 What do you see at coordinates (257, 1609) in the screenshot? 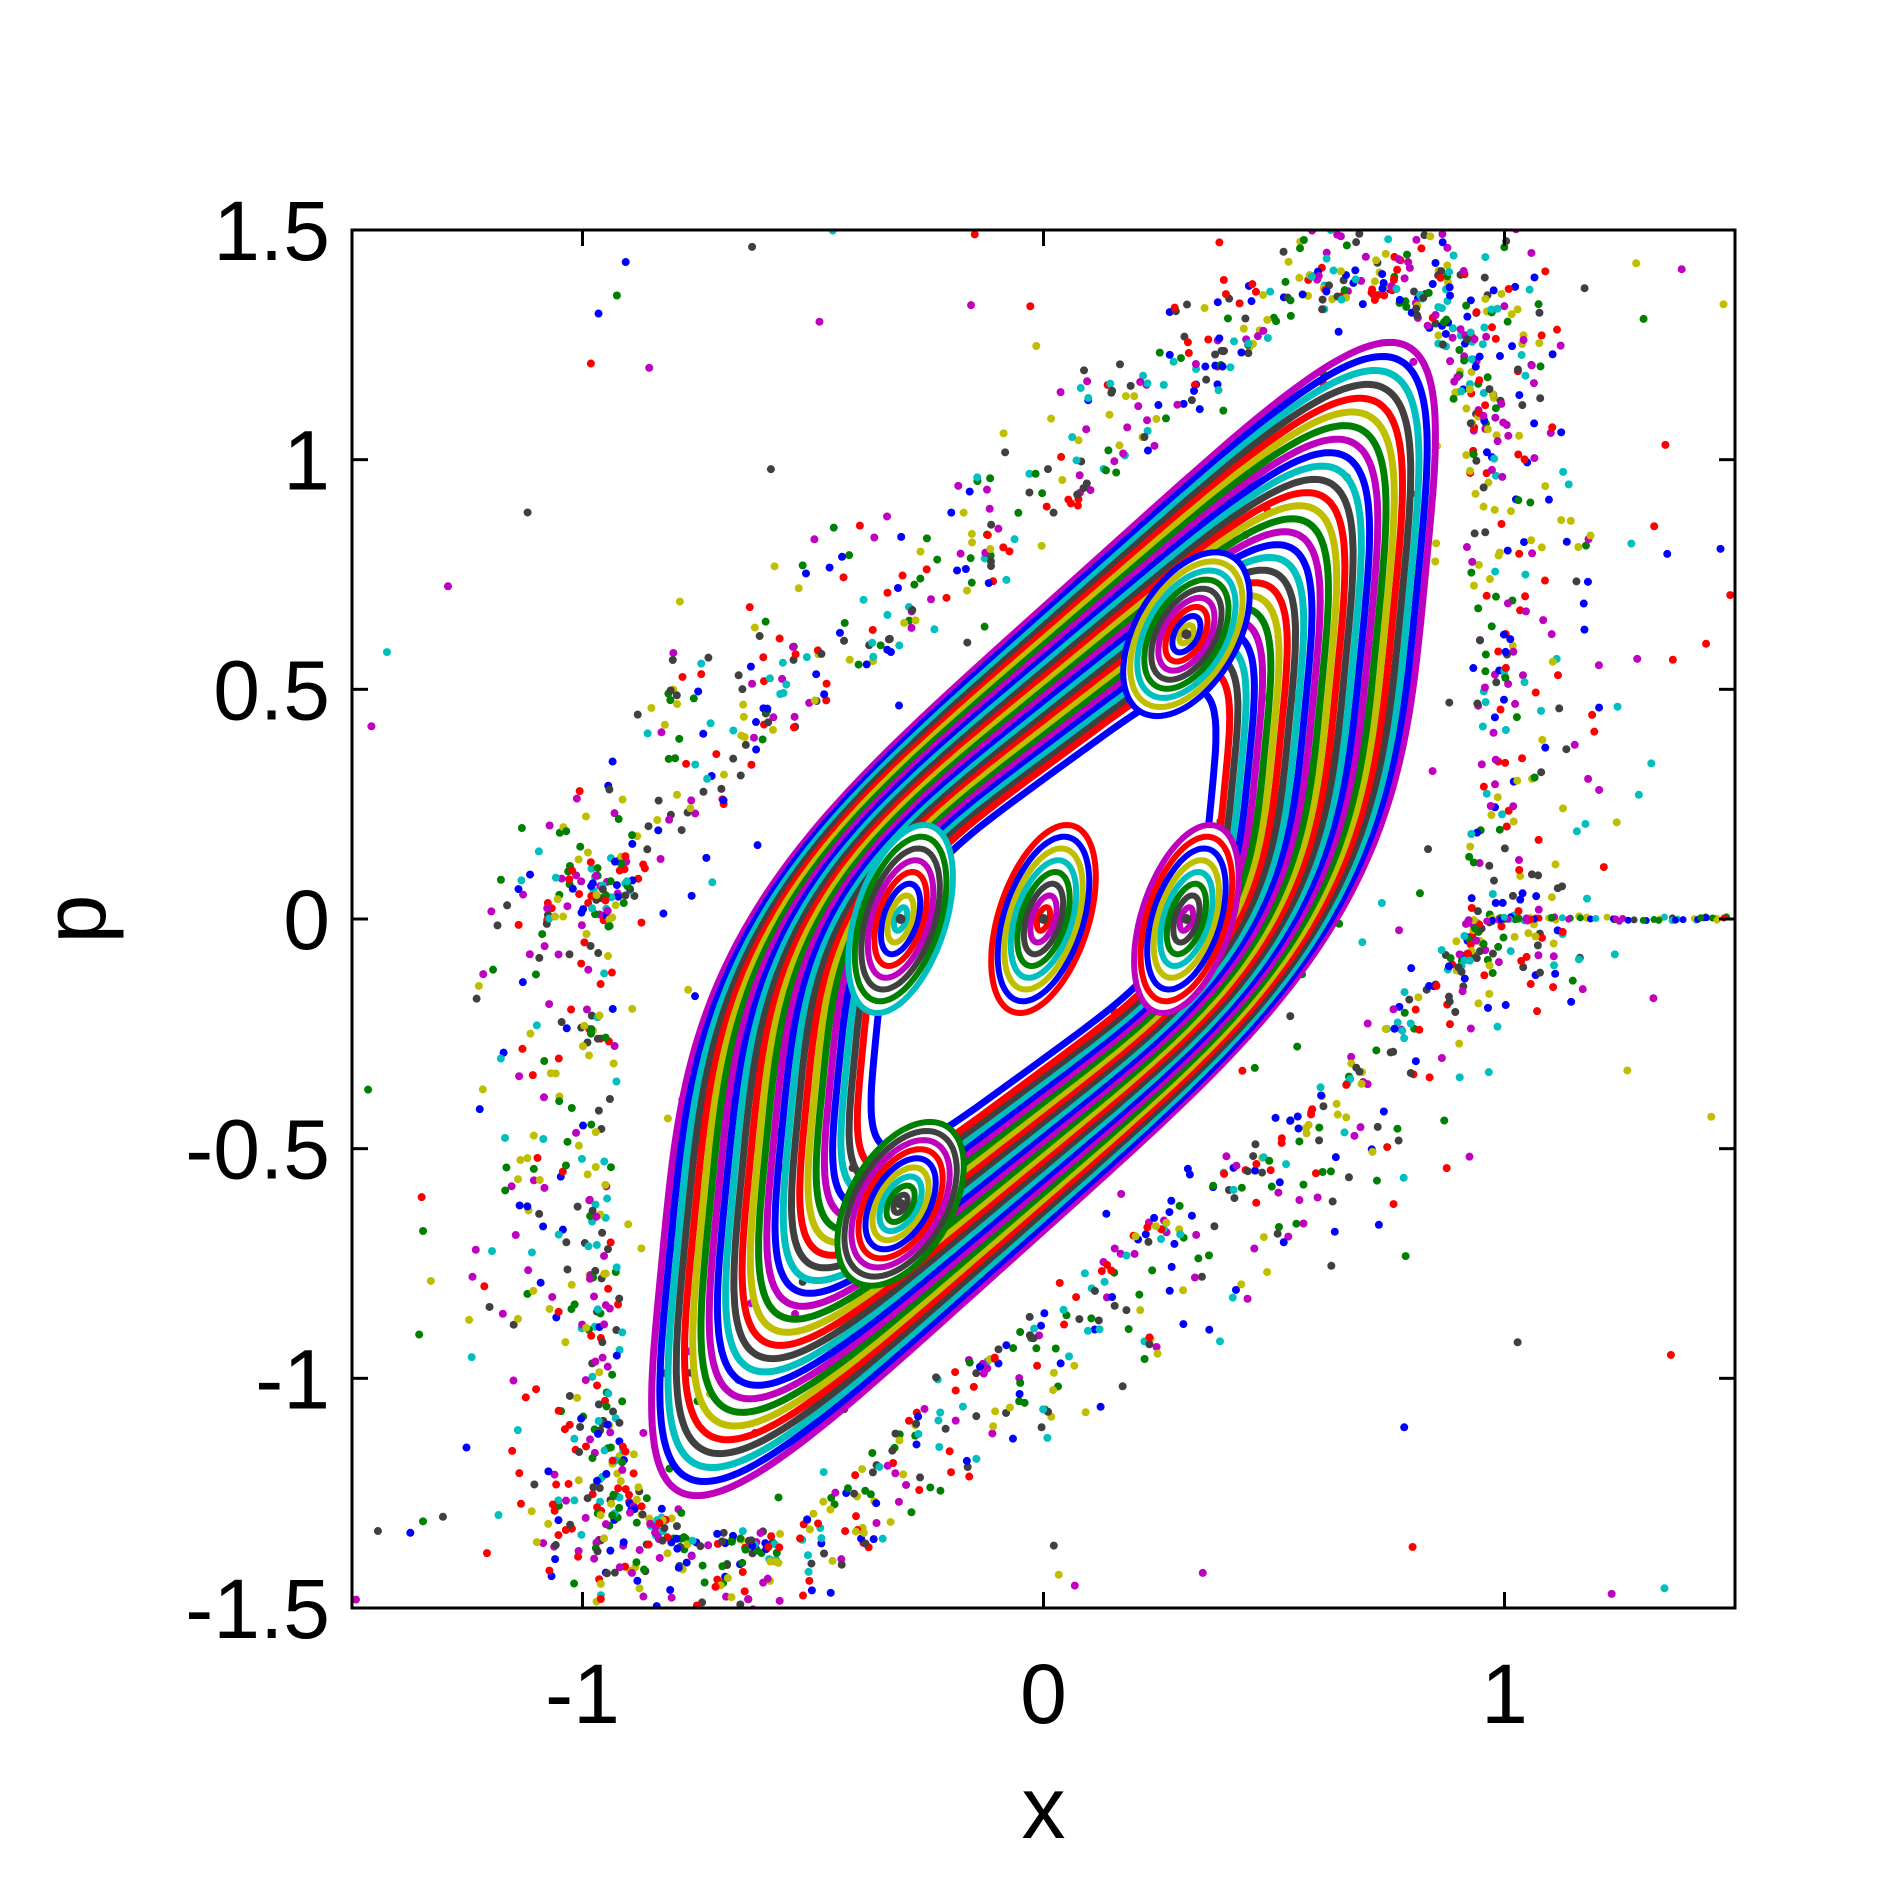
I see `y-tick-label: -1.5` at bounding box center [257, 1609].